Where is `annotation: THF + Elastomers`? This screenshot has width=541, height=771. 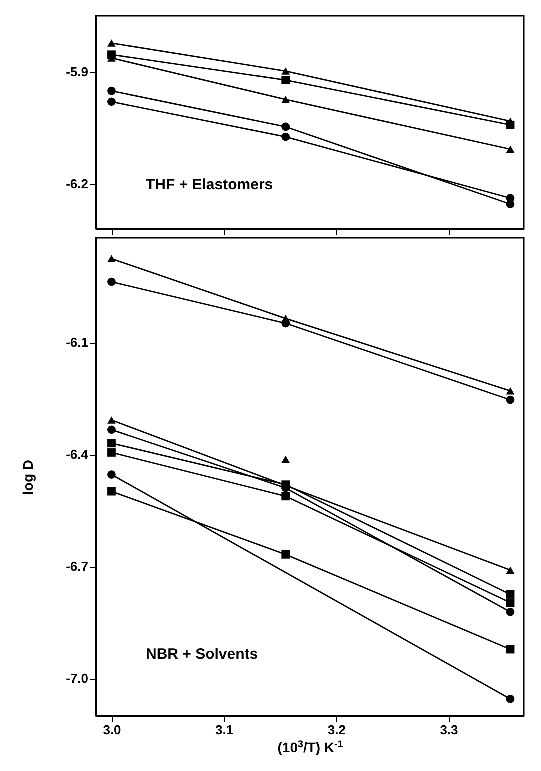
annotation: THF + Elastomers is located at coordinates (210, 185).